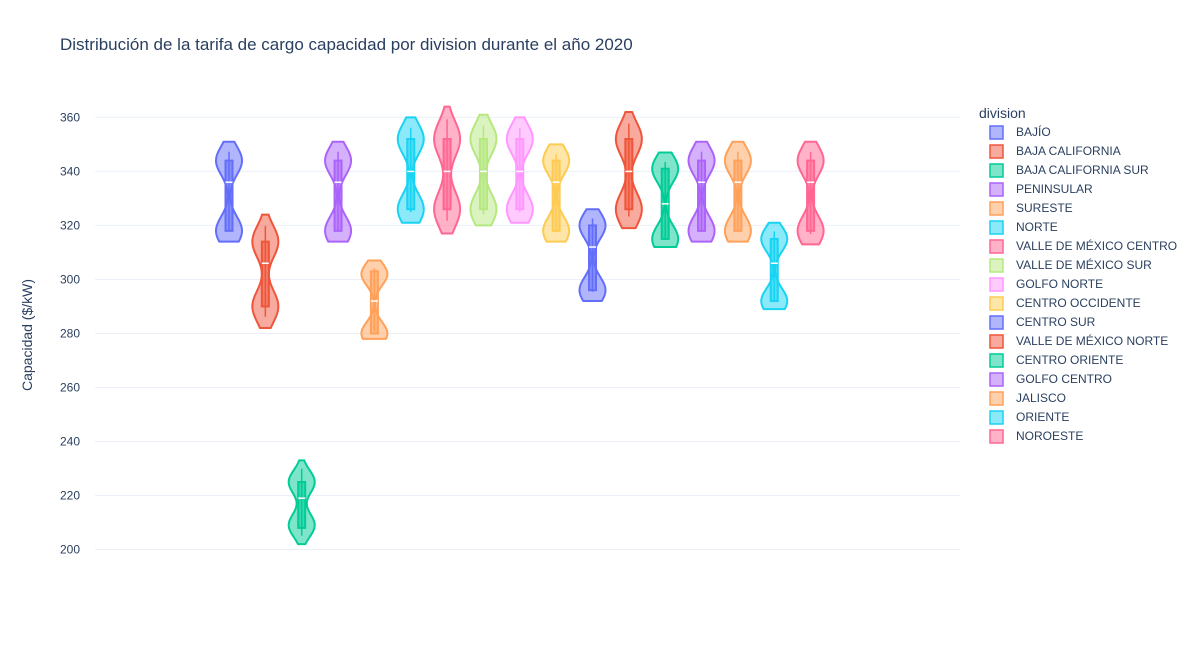  I want to click on legend-item: JALISCO, so click(1027, 398).